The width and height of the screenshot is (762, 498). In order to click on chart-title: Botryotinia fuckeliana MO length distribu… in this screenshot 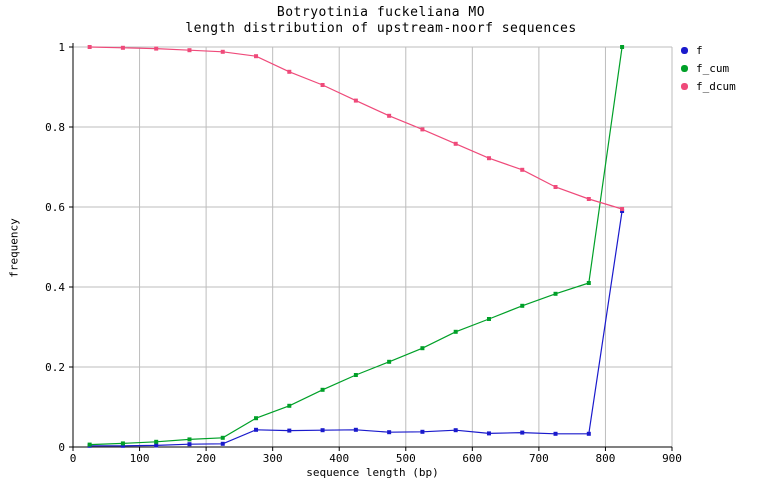, I will do `click(381, 21)`.